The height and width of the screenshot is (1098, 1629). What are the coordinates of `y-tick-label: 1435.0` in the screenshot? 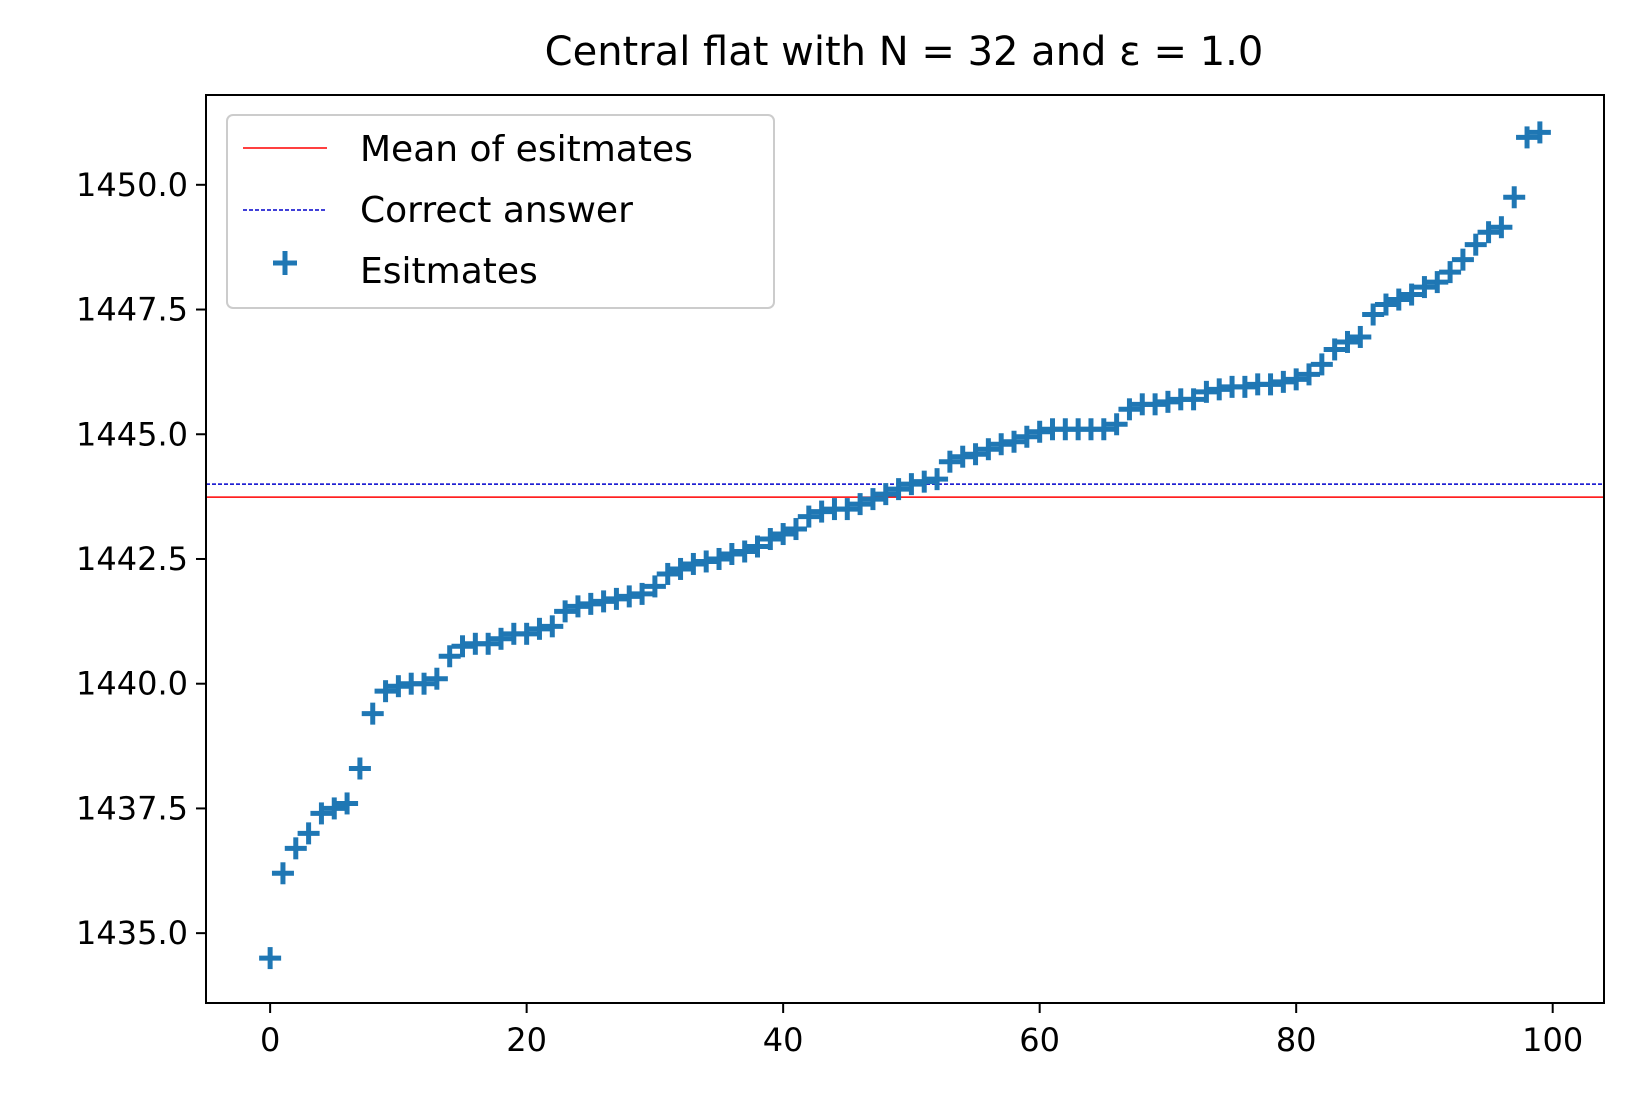 It's located at (132, 933).